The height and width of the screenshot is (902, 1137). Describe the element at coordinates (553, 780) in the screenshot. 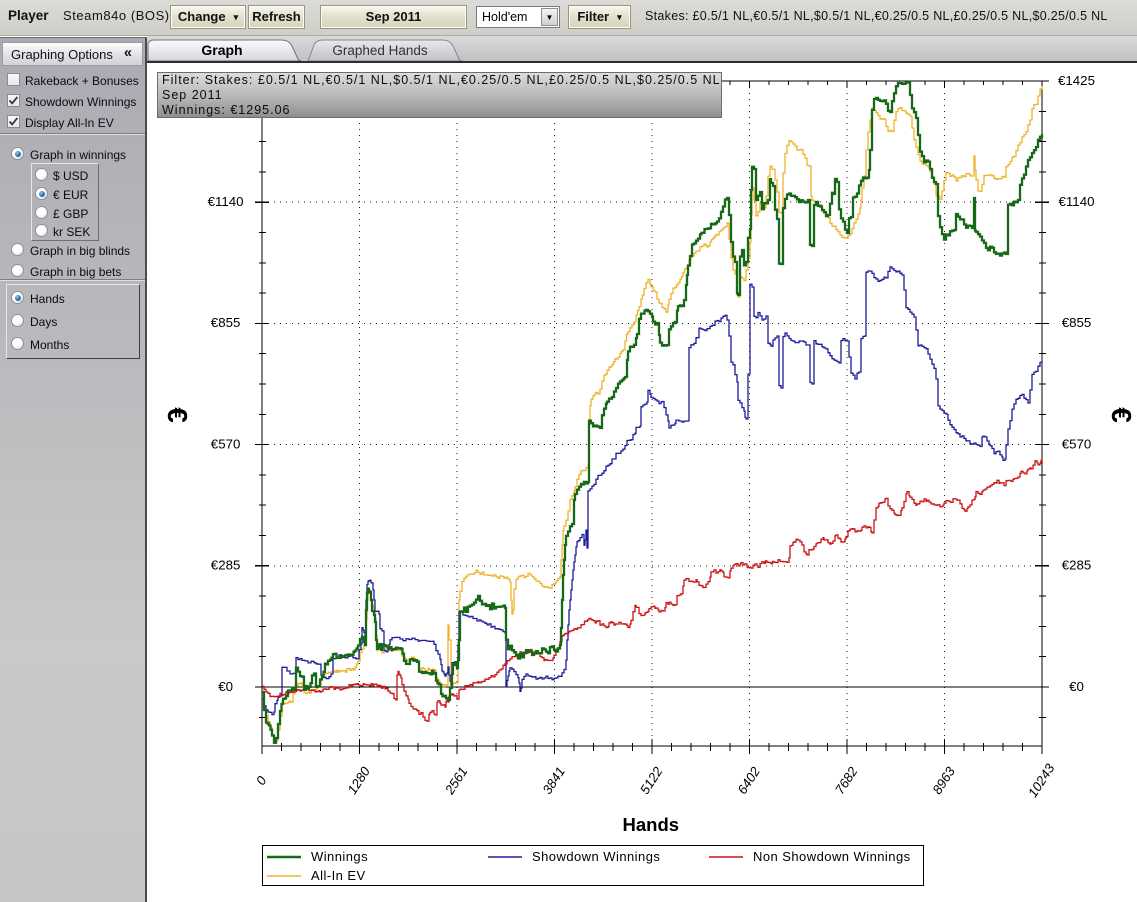

I see `svg-text: 3841` at that location.